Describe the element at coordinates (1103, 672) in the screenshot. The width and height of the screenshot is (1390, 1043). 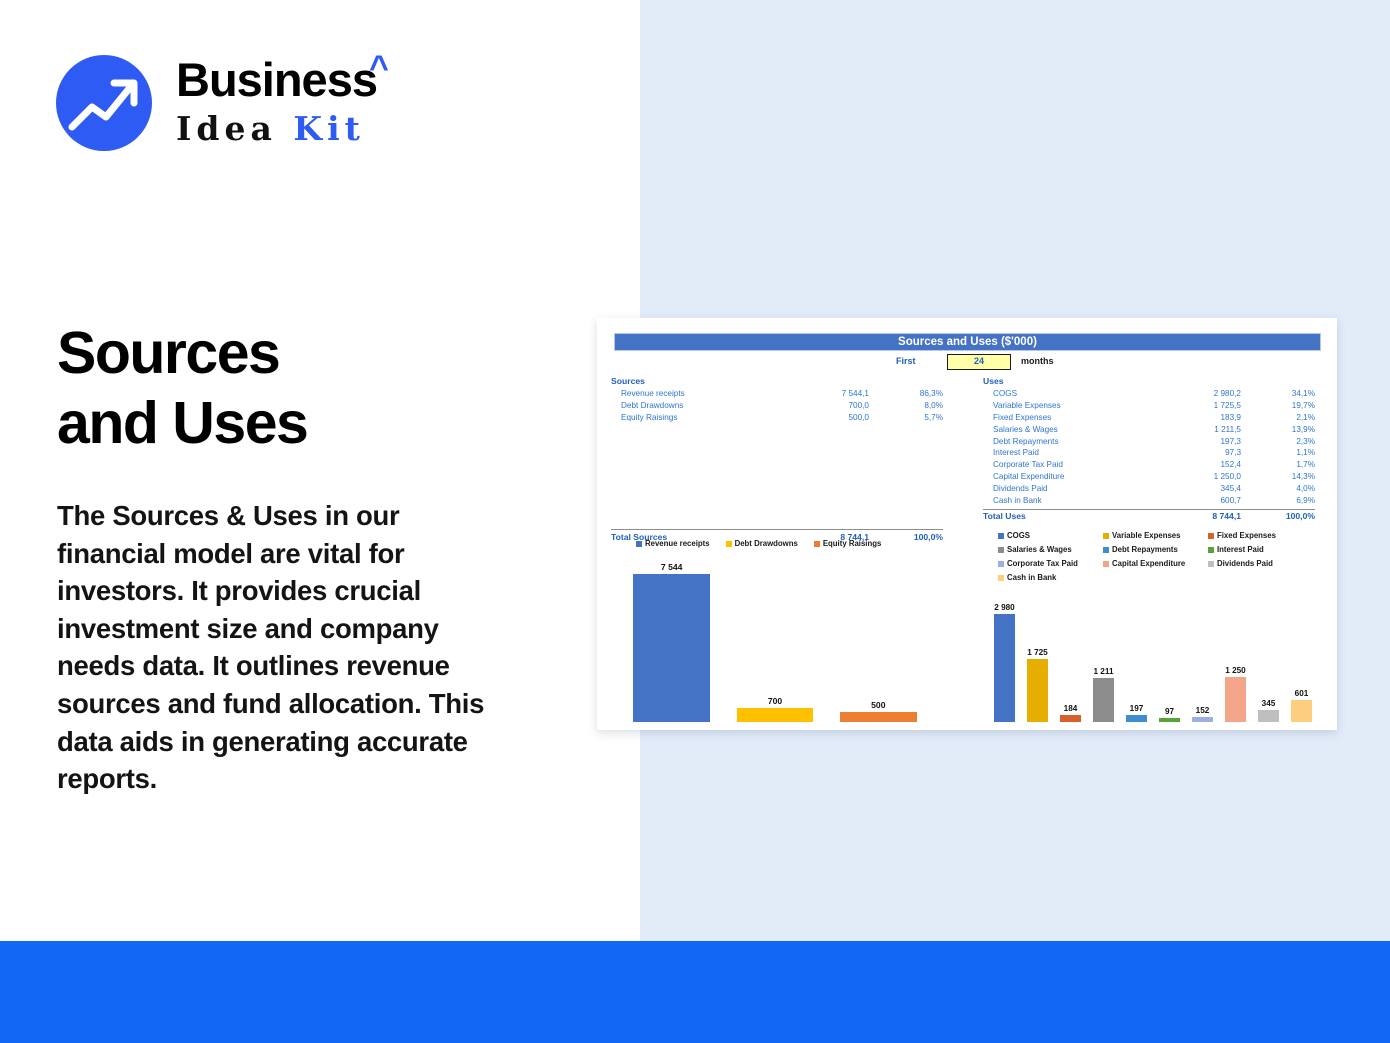
I see `bar-value-label: 1 211` at that location.